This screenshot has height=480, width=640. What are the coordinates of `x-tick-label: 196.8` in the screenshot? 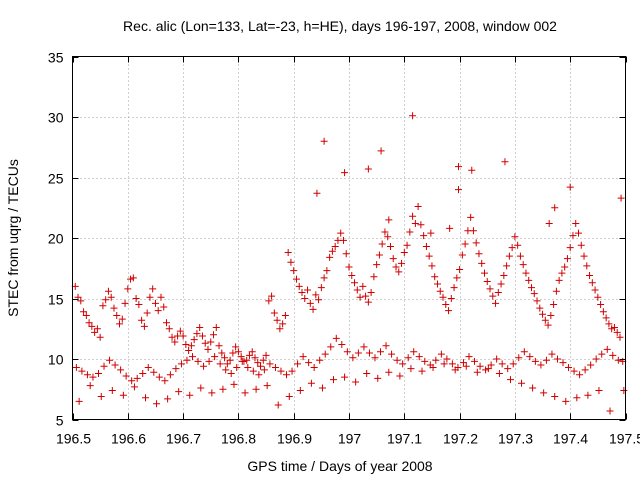 It's located at (238, 439).